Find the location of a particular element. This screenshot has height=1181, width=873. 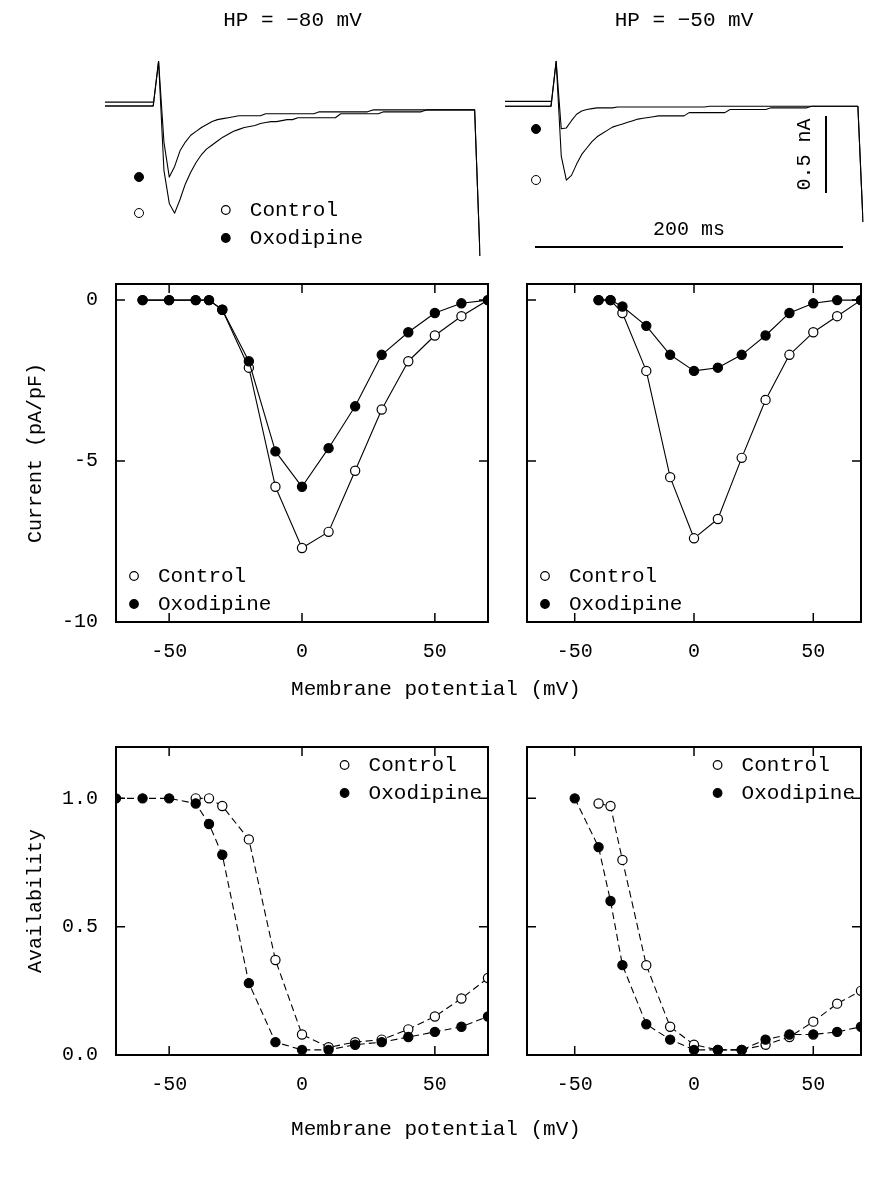

y-tick-label: 0.5 is located at coordinates (80, 926).